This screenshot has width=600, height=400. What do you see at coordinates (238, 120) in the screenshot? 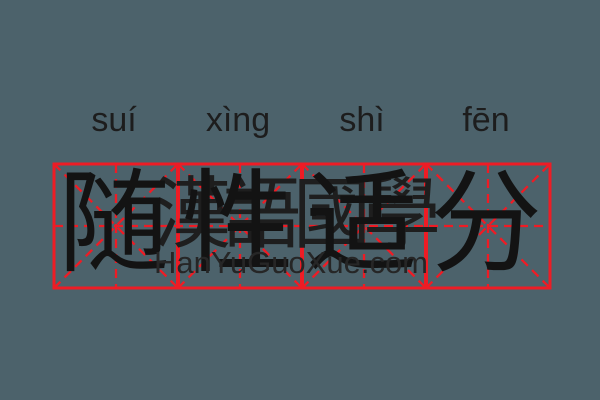
I see `pinyin-syllable-2: xìng` at bounding box center [238, 120].